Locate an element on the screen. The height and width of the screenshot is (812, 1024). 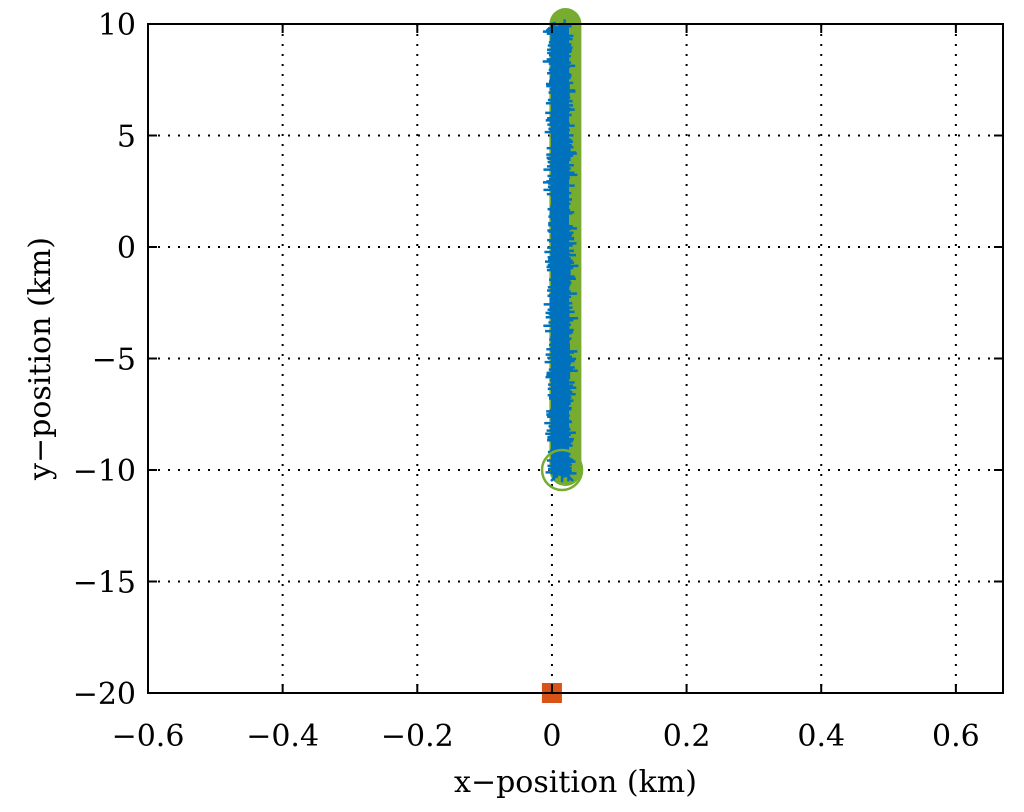
y-tick-label: 10 is located at coordinates (117, 25).